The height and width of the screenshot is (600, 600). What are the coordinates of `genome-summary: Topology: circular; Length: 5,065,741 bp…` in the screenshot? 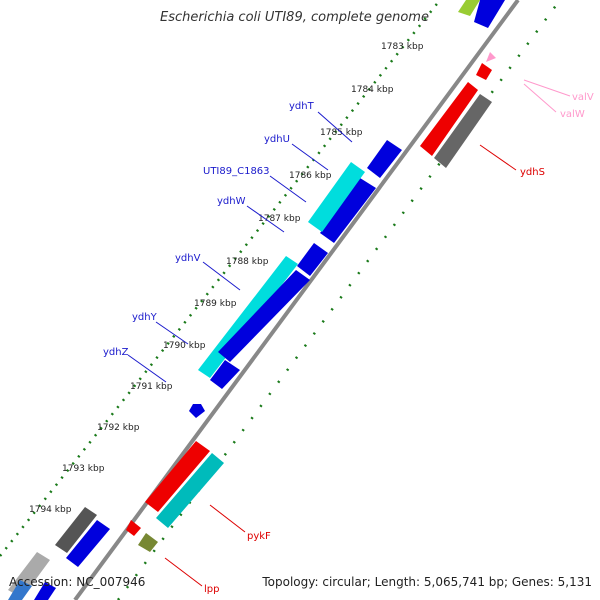 It's located at (427, 582).